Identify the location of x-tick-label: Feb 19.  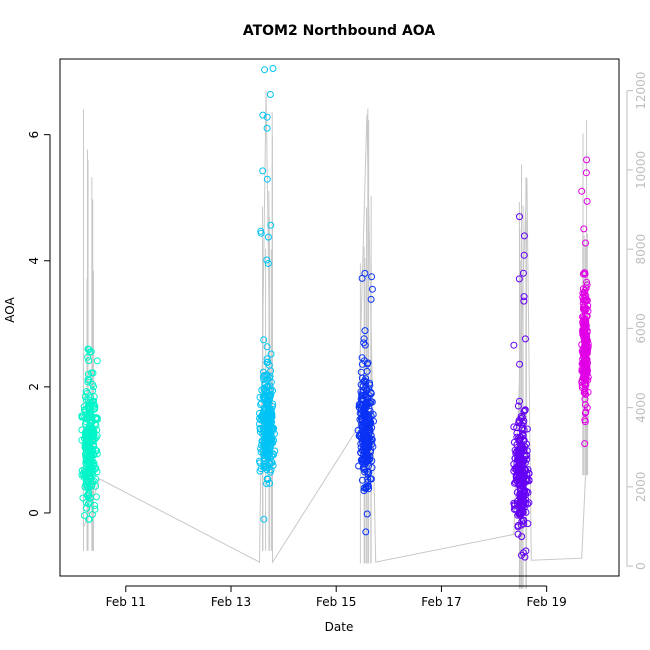
(546, 602).